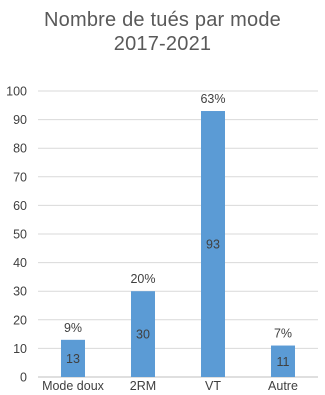 Image resolution: width=325 pixels, height=395 pixels. I want to click on x-tick-label: Autre, so click(283, 386).